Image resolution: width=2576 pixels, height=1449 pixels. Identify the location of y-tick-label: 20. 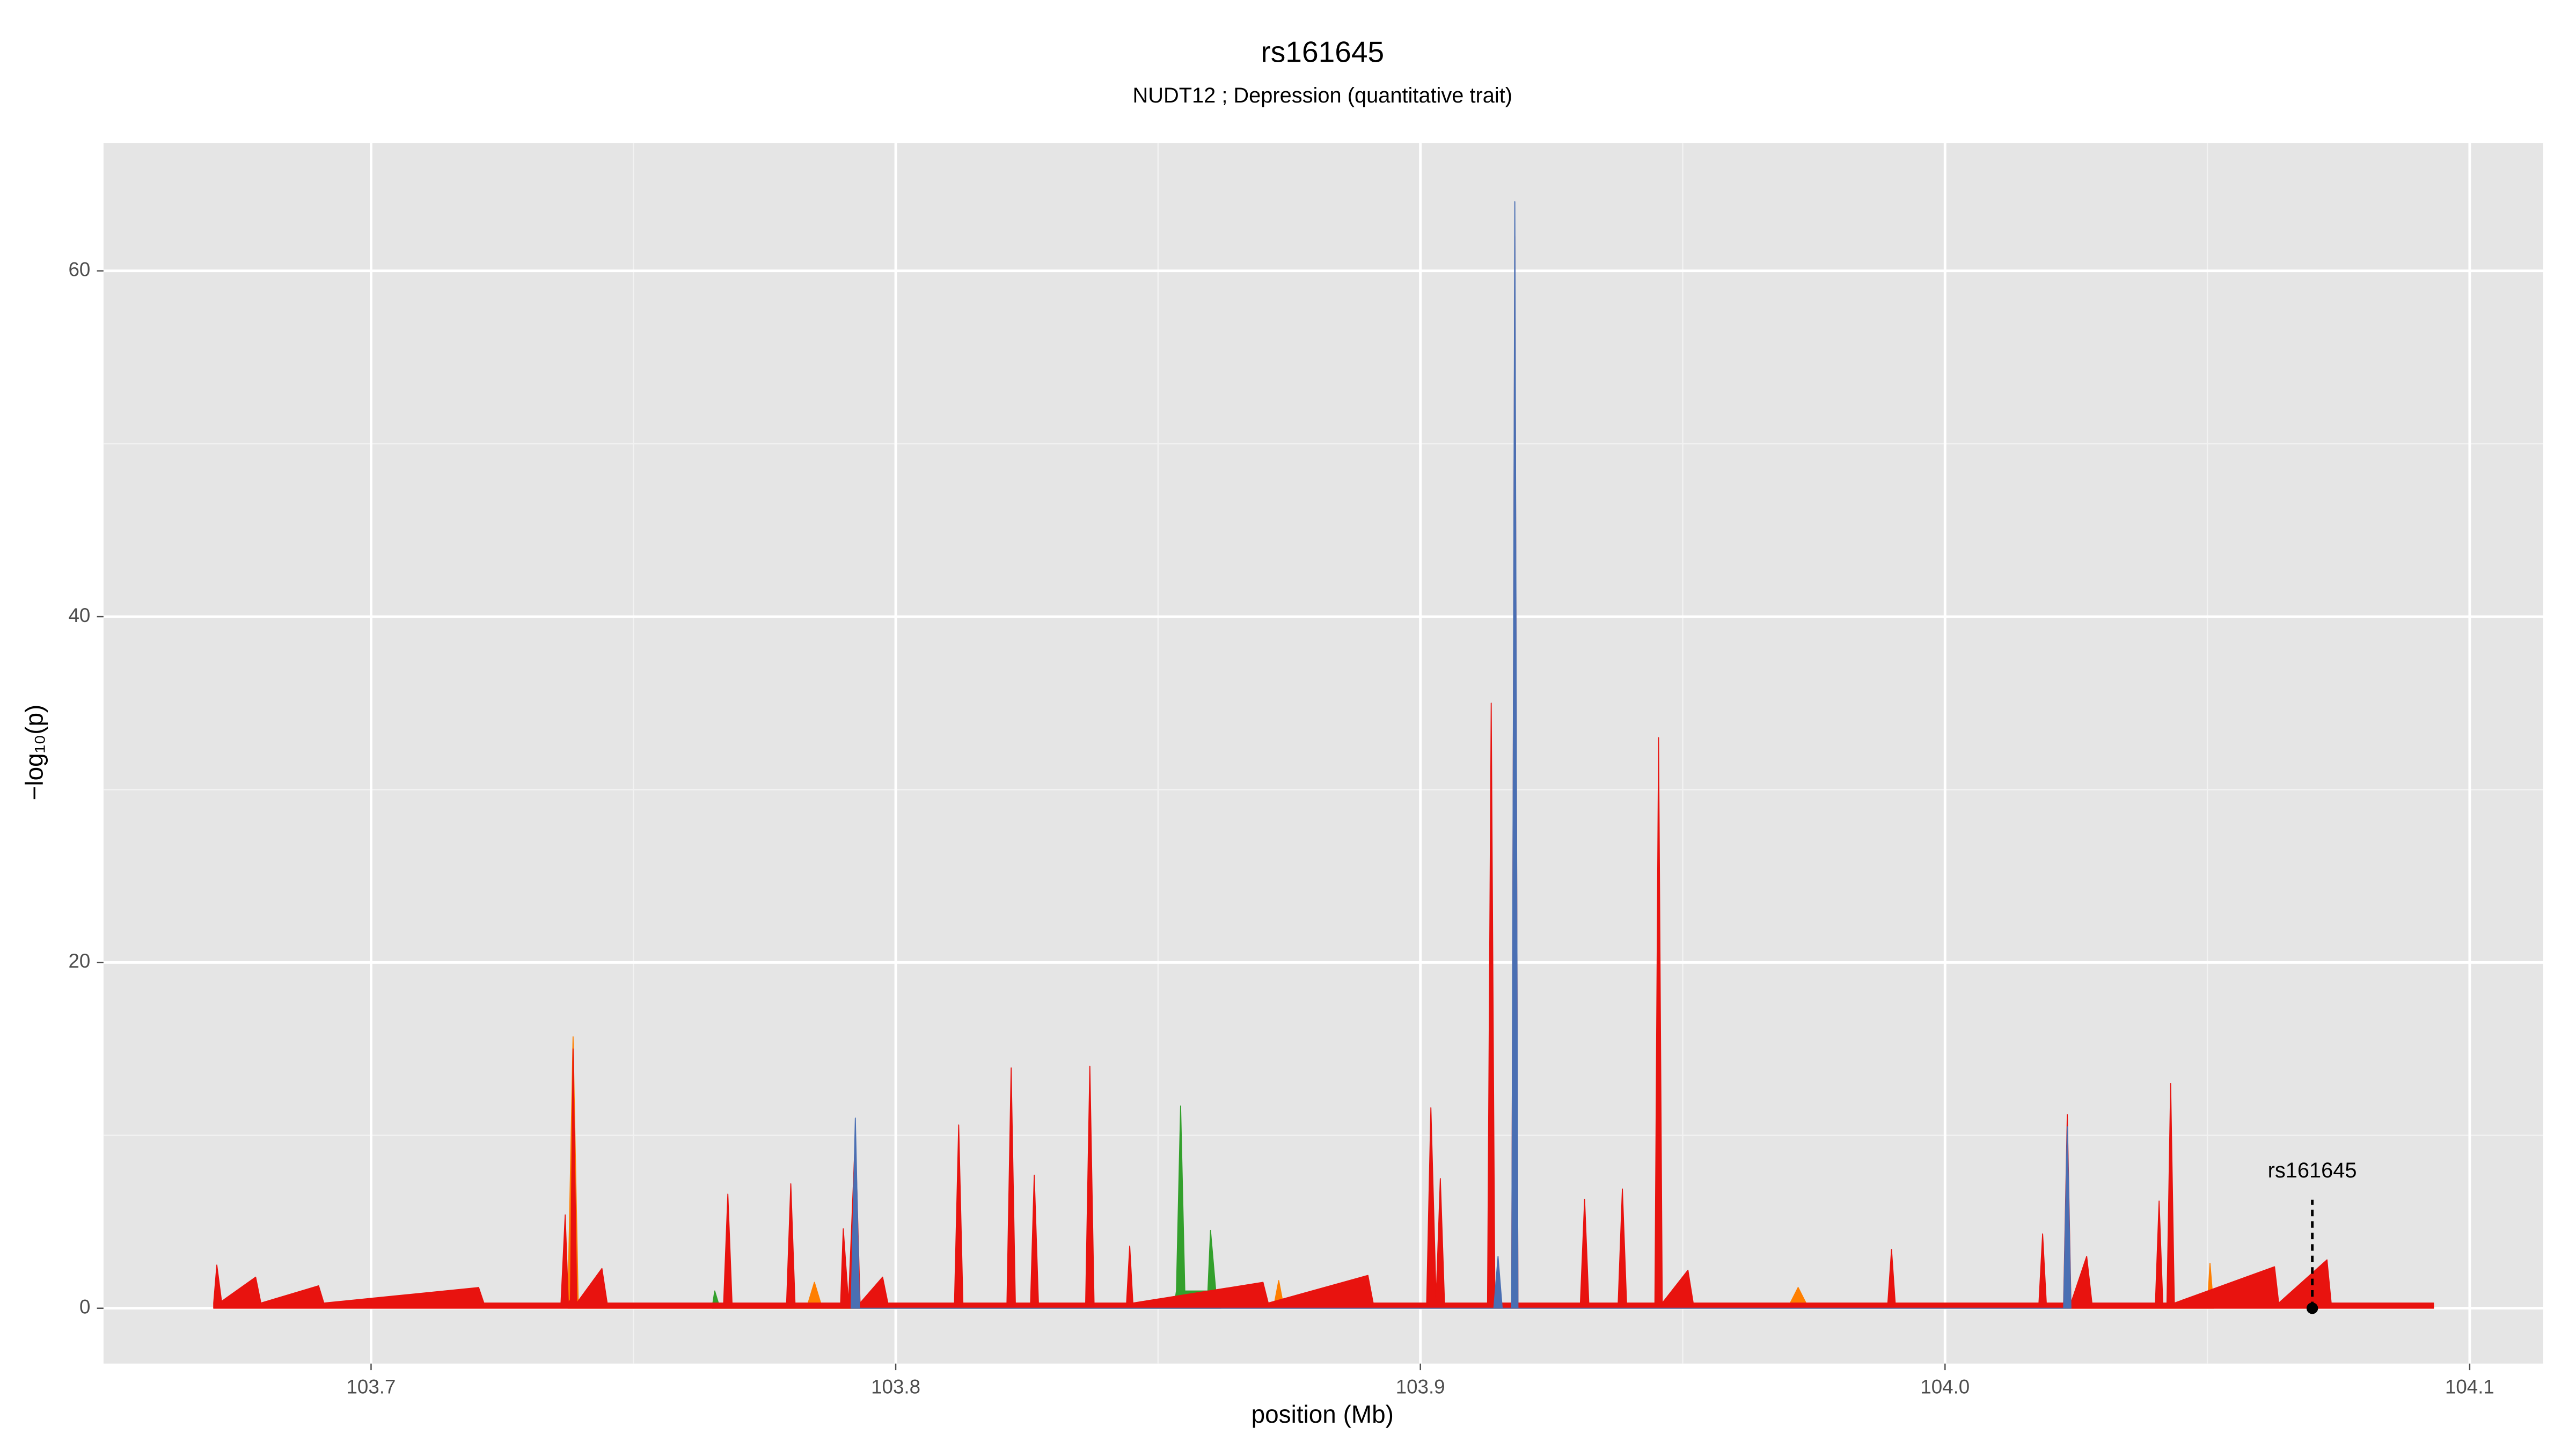
(80, 961).